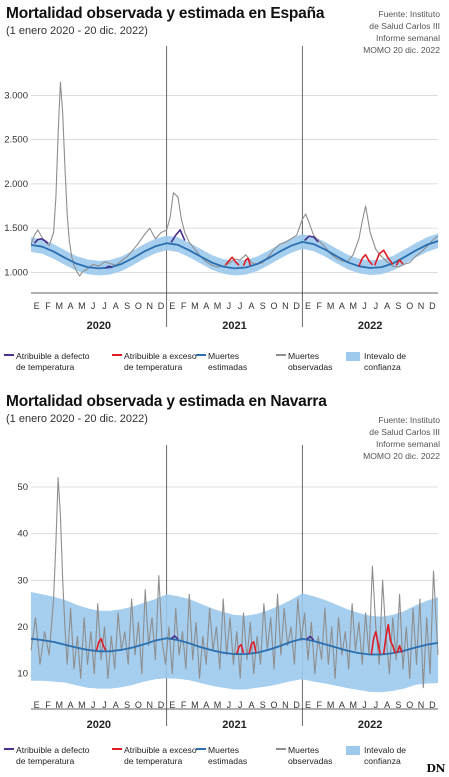 The image size is (449, 777). I want to click on series-confidence-interval, so click(234, 254).